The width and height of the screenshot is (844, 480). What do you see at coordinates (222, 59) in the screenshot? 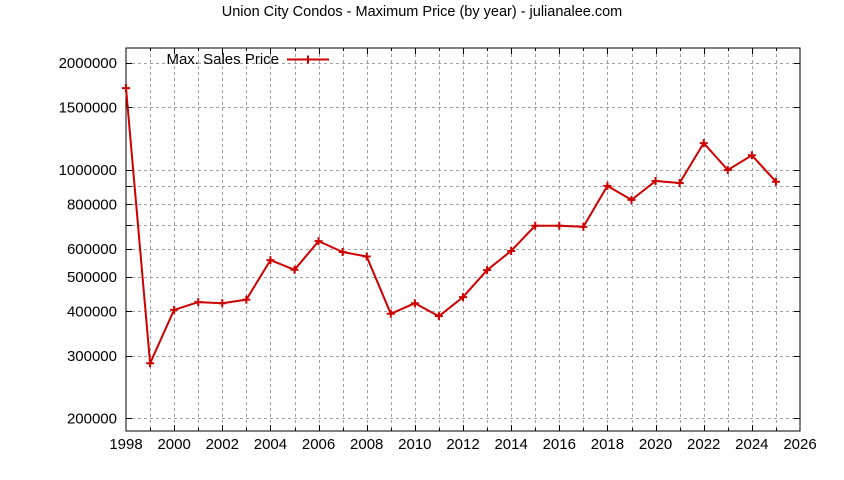
I see `legend-label: Max. Sales Price` at bounding box center [222, 59].